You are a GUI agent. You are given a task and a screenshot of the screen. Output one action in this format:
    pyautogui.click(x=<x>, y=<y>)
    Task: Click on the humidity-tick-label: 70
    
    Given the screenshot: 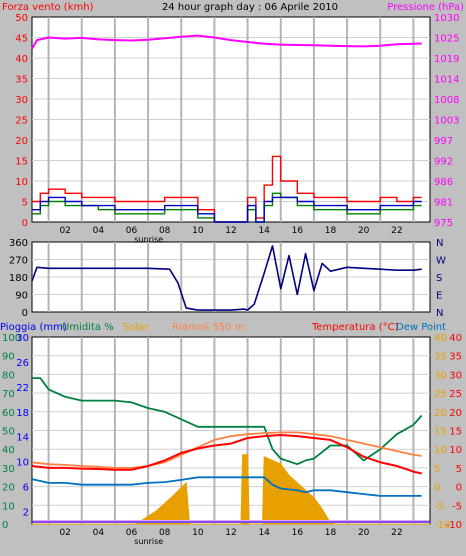 What is the action you would take?
    pyautogui.click(x=8, y=394)
    